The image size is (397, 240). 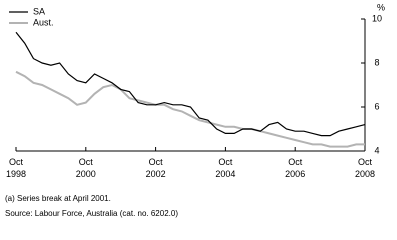 What do you see at coordinates (16, 168) in the screenshot?
I see `x-tick-label: Oct 1998` at bounding box center [16, 168].